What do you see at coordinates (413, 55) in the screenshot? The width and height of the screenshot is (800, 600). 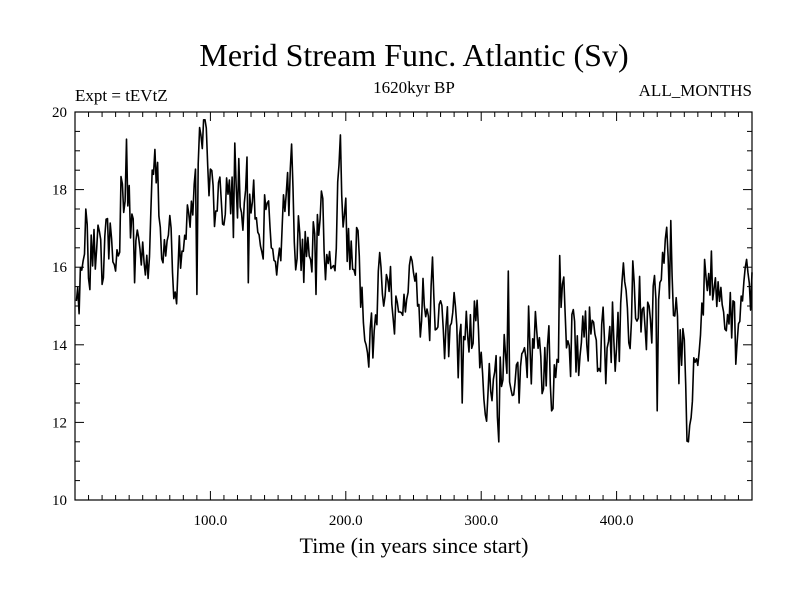 I see `chart-title: Merid Stream Func. Atlantic (Sv)` at bounding box center [413, 55].